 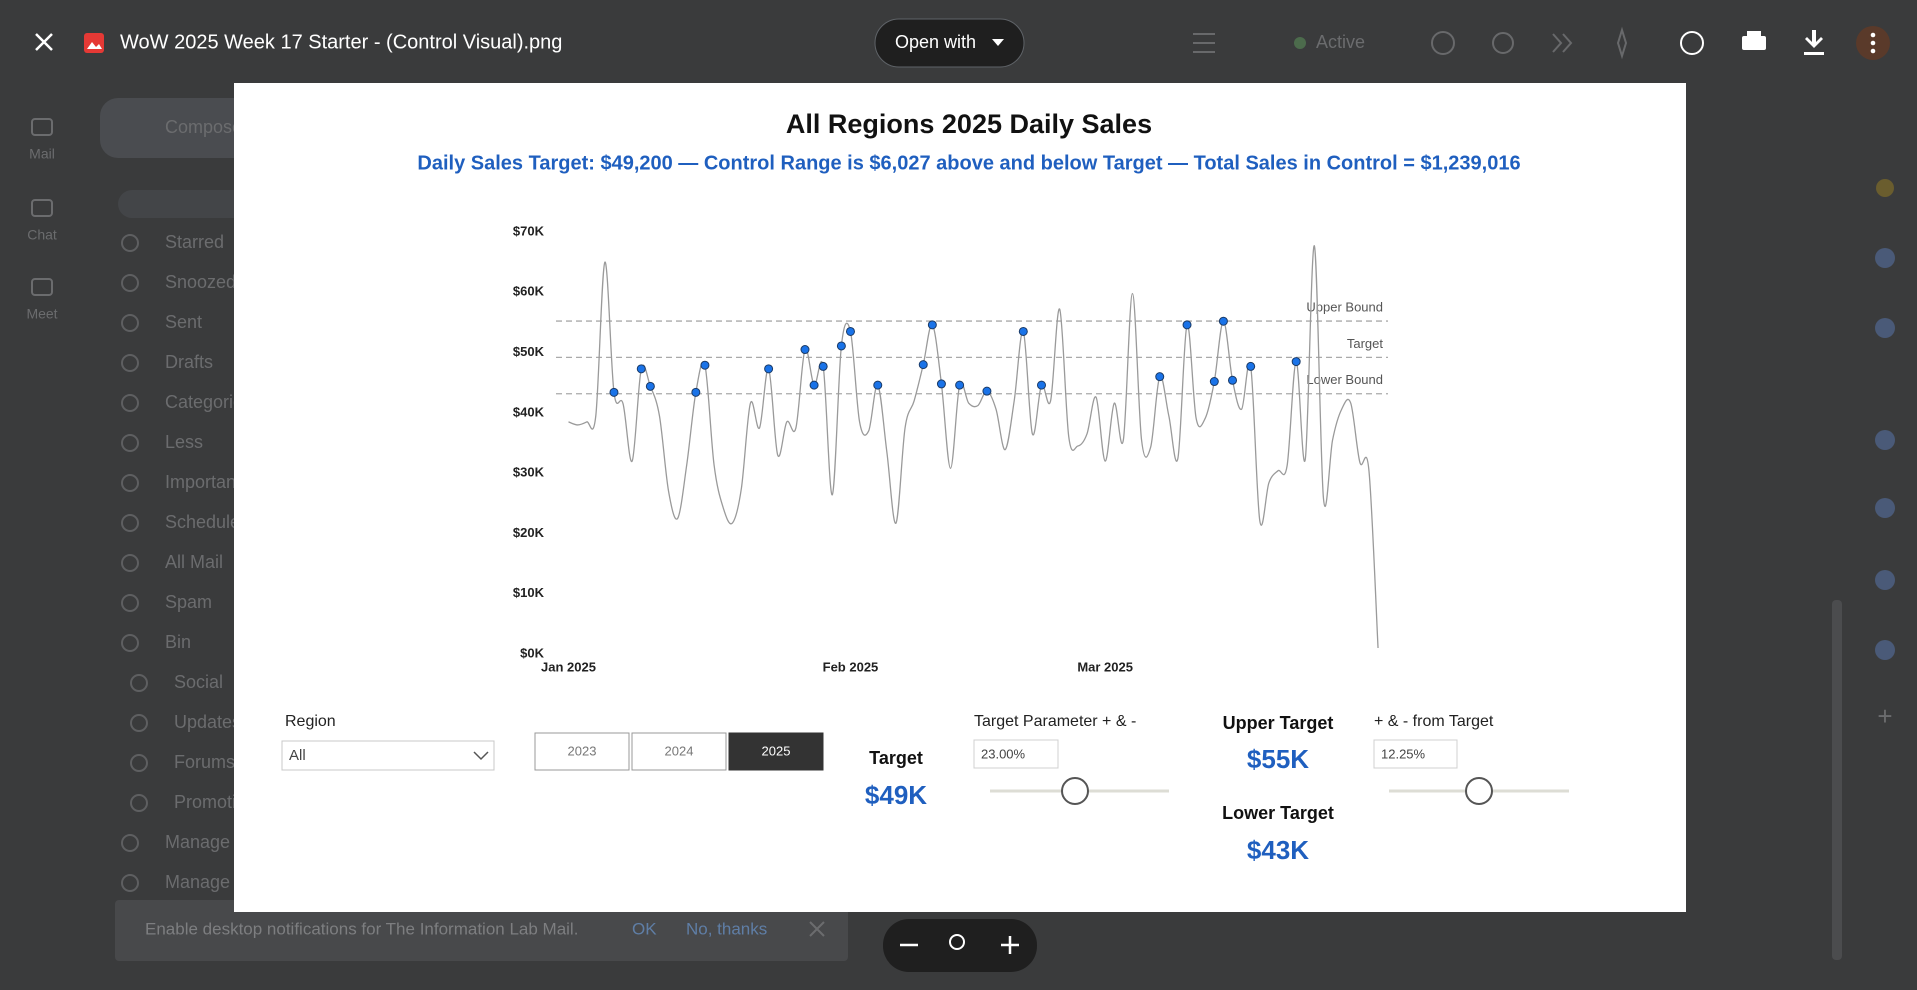 I want to click on zoom-buttons, so click(x=959, y=945).